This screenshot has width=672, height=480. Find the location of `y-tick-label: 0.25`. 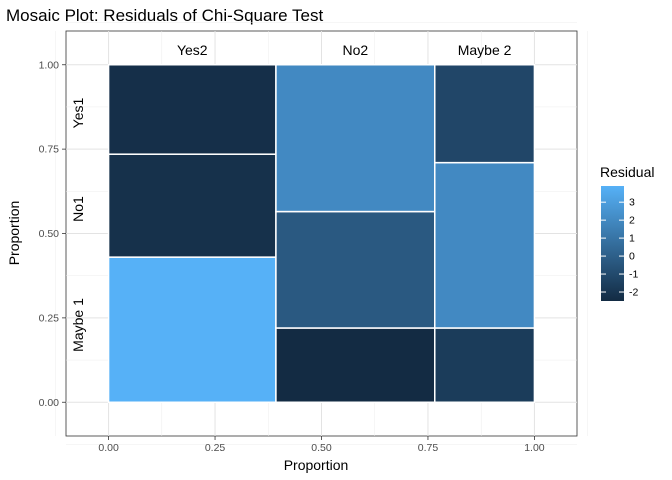

y-tick-label: 0.25 is located at coordinates (49, 318).